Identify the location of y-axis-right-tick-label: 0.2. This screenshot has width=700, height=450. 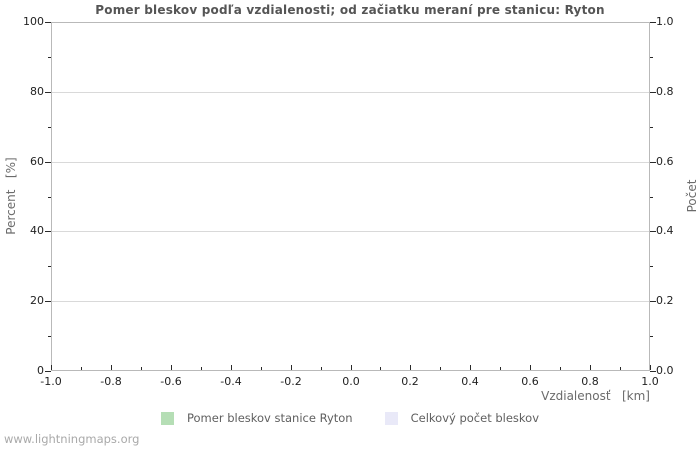
(665, 300).